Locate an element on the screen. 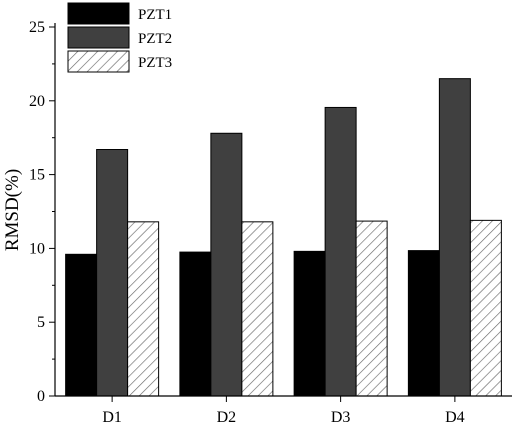 The height and width of the screenshot is (424, 512). legend-swatch-pzt1 is located at coordinates (98, 13).